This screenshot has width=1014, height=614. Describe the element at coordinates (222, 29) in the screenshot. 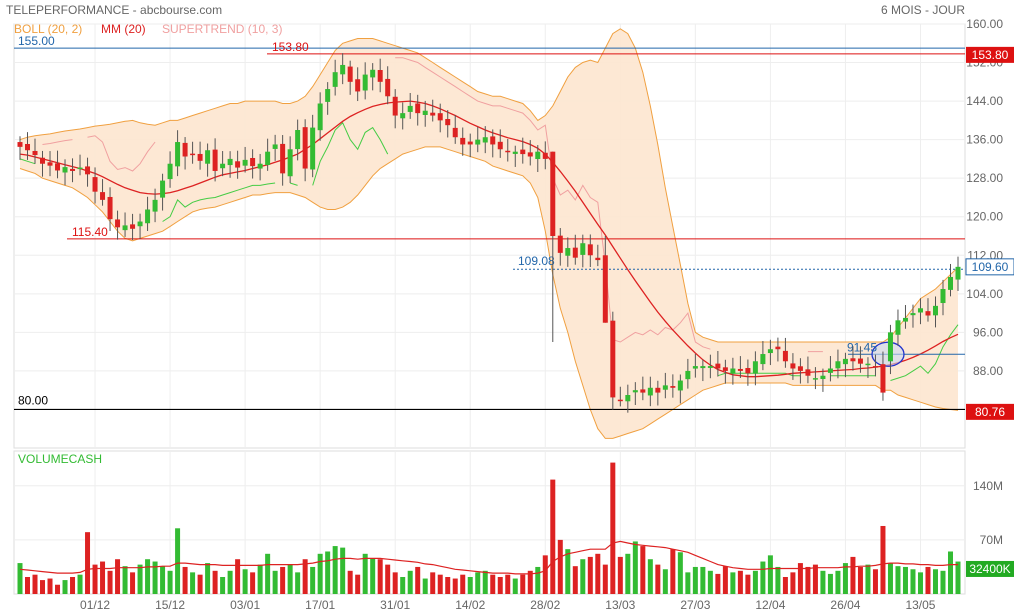

I see `legend-supertrend: SUPERTREND (10, 3)` at that location.